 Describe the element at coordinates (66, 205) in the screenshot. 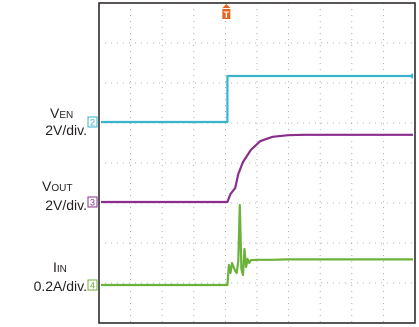

I see `vout-scale-label: 2V/div.` at that location.